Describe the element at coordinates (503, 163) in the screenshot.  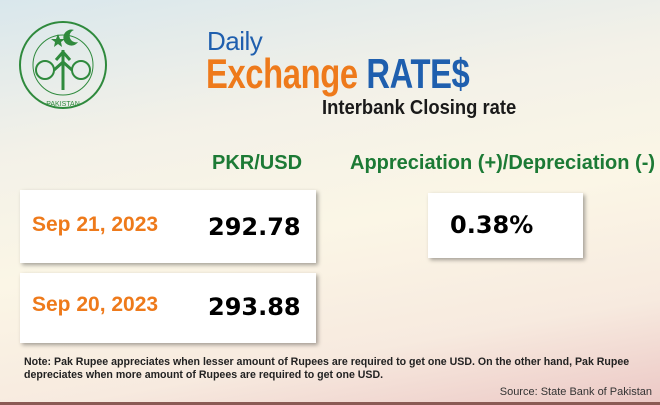
I see `column-header-change: Appreciation (+)/Depreciation (-)` at that location.